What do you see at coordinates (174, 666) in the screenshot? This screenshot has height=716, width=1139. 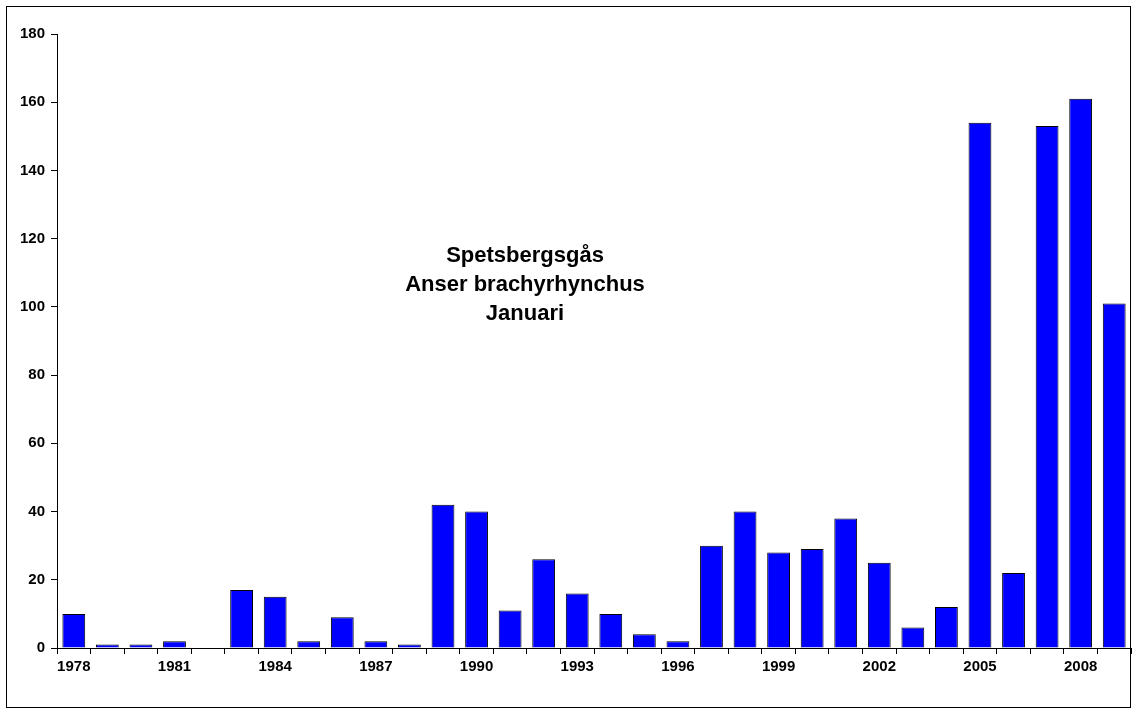 I see `x-tick-label: 1981` at bounding box center [174, 666].